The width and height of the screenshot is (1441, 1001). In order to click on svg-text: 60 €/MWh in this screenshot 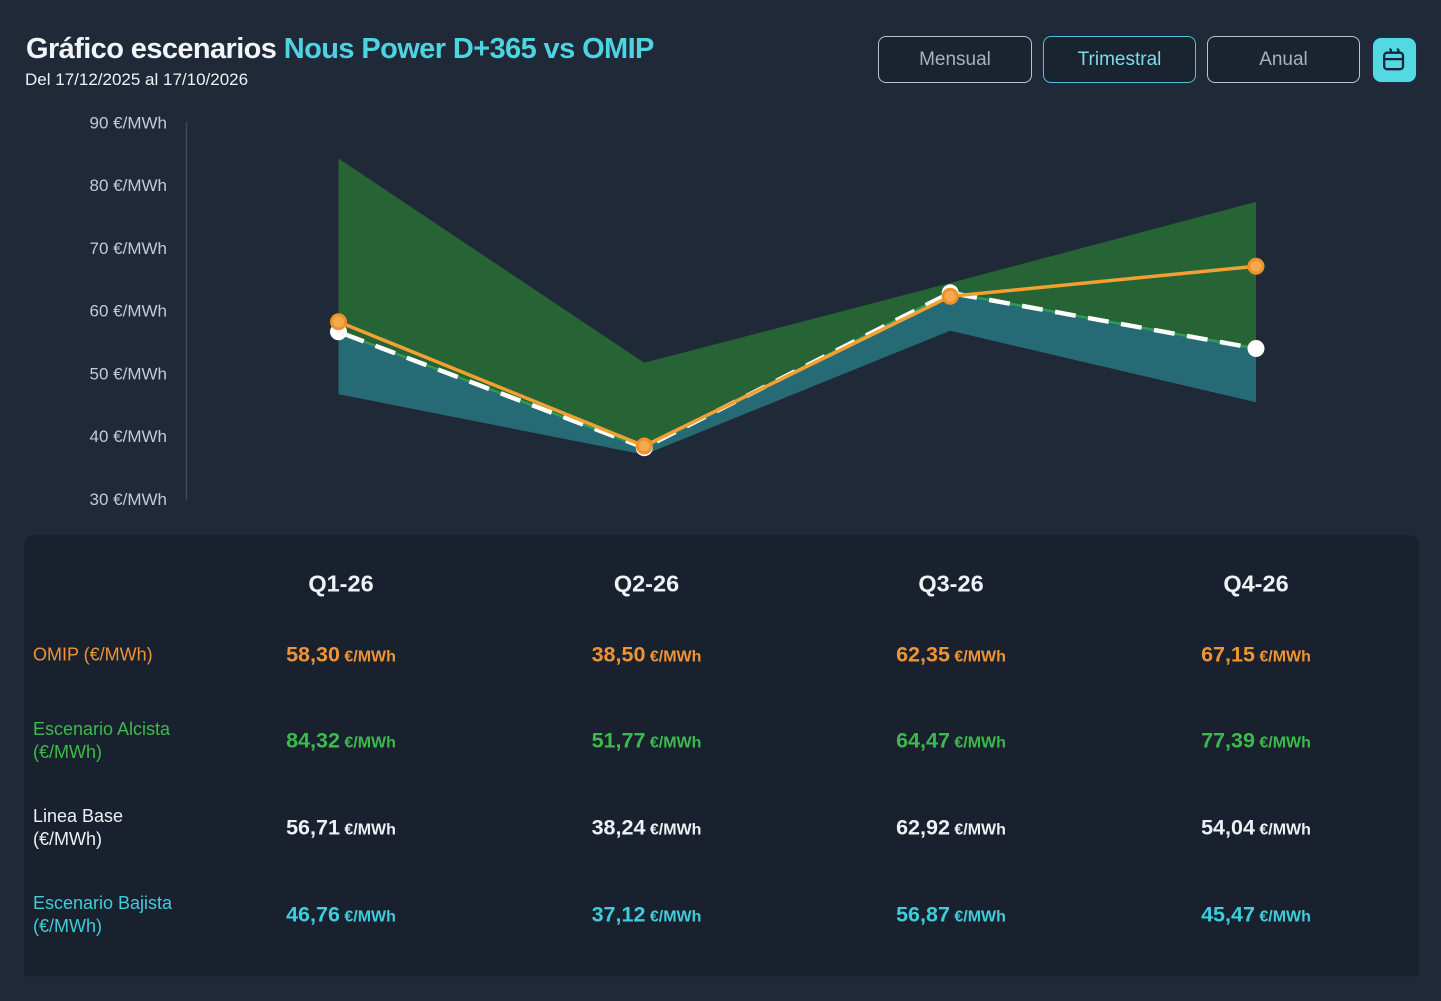, I will do `click(128, 311)`.